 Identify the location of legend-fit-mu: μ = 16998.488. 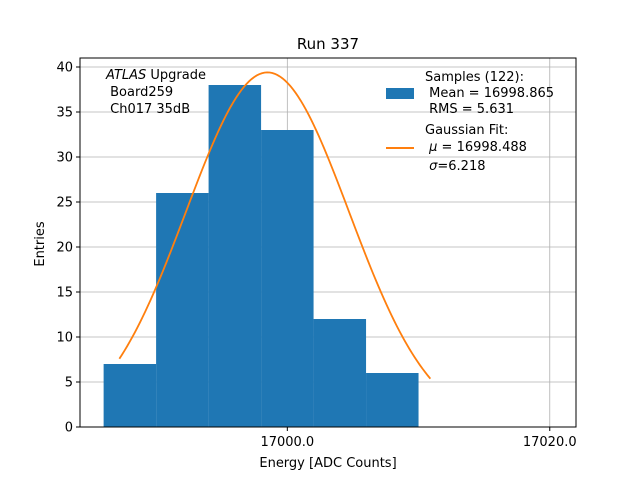
(476, 147).